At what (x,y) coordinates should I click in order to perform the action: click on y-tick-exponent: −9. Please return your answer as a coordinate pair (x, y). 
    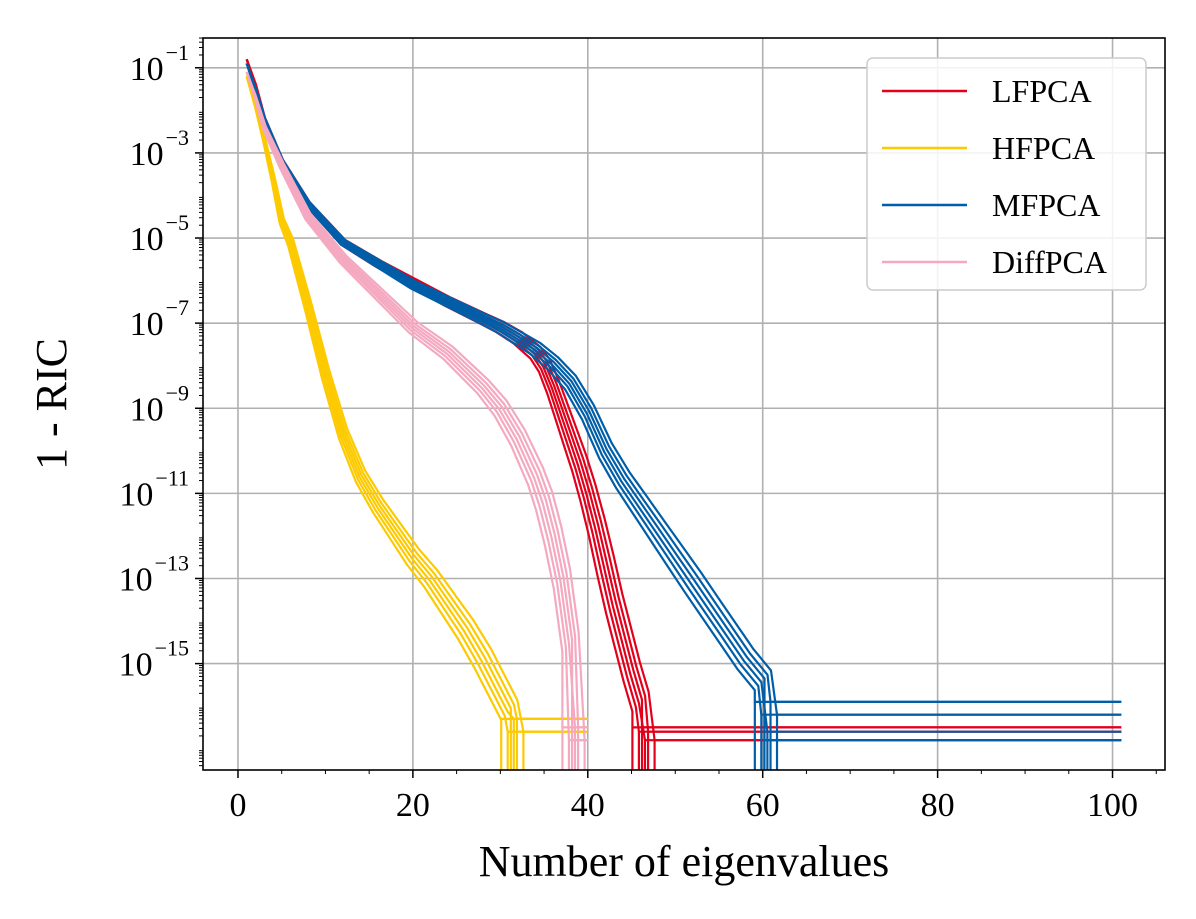
    Looking at the image, I should click on (177, 392).